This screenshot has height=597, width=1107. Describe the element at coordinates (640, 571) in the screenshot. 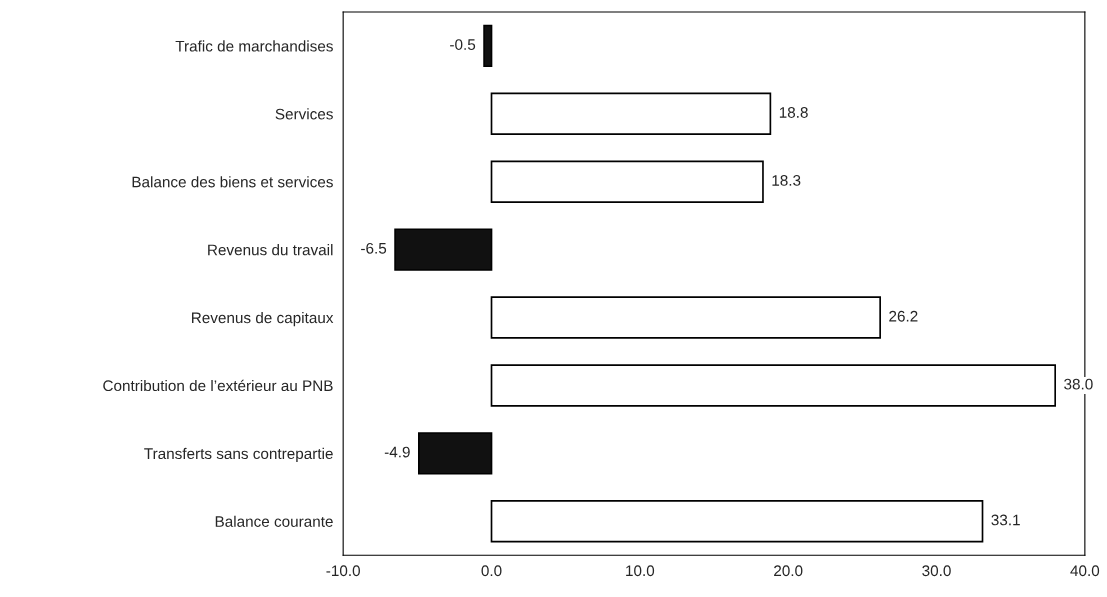

I see `x-tick-label: 10.0` at that location.